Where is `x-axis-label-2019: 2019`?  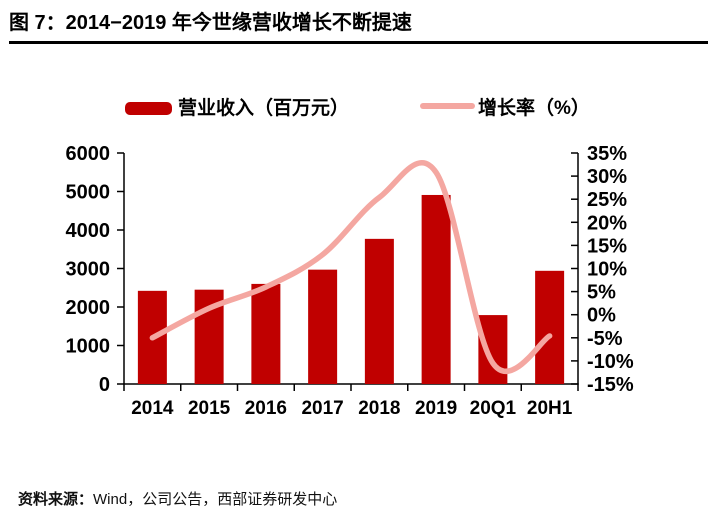
x-axis-label-2019: 2019 is located at coordinates (436, 408).